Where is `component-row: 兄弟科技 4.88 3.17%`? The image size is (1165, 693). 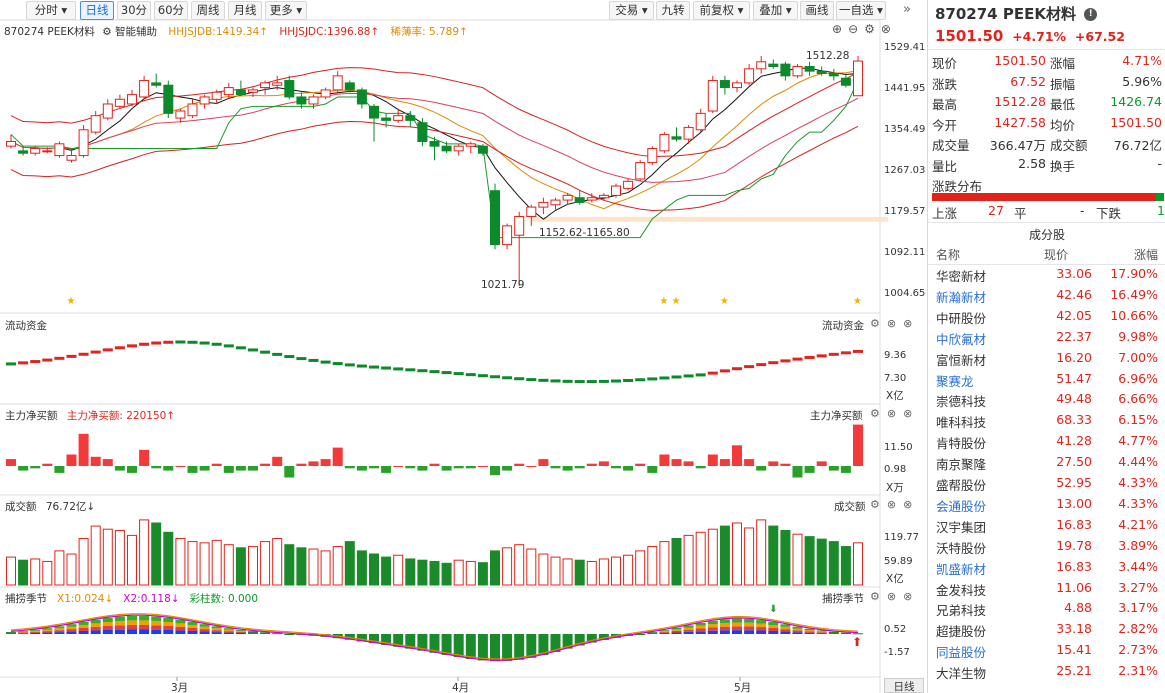 component-row: 兄弟科技 4.88 3.17% is located at coordinates (1049, 610).